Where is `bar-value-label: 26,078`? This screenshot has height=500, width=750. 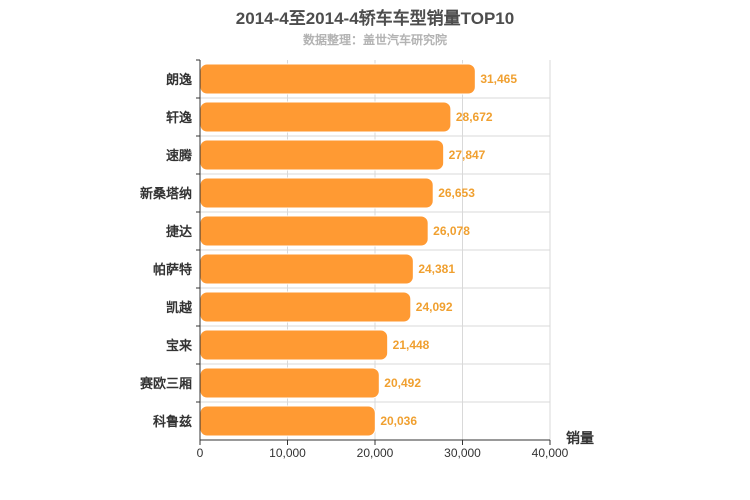
bar-value-label: 26,078 is located at coordinates (451, 231).